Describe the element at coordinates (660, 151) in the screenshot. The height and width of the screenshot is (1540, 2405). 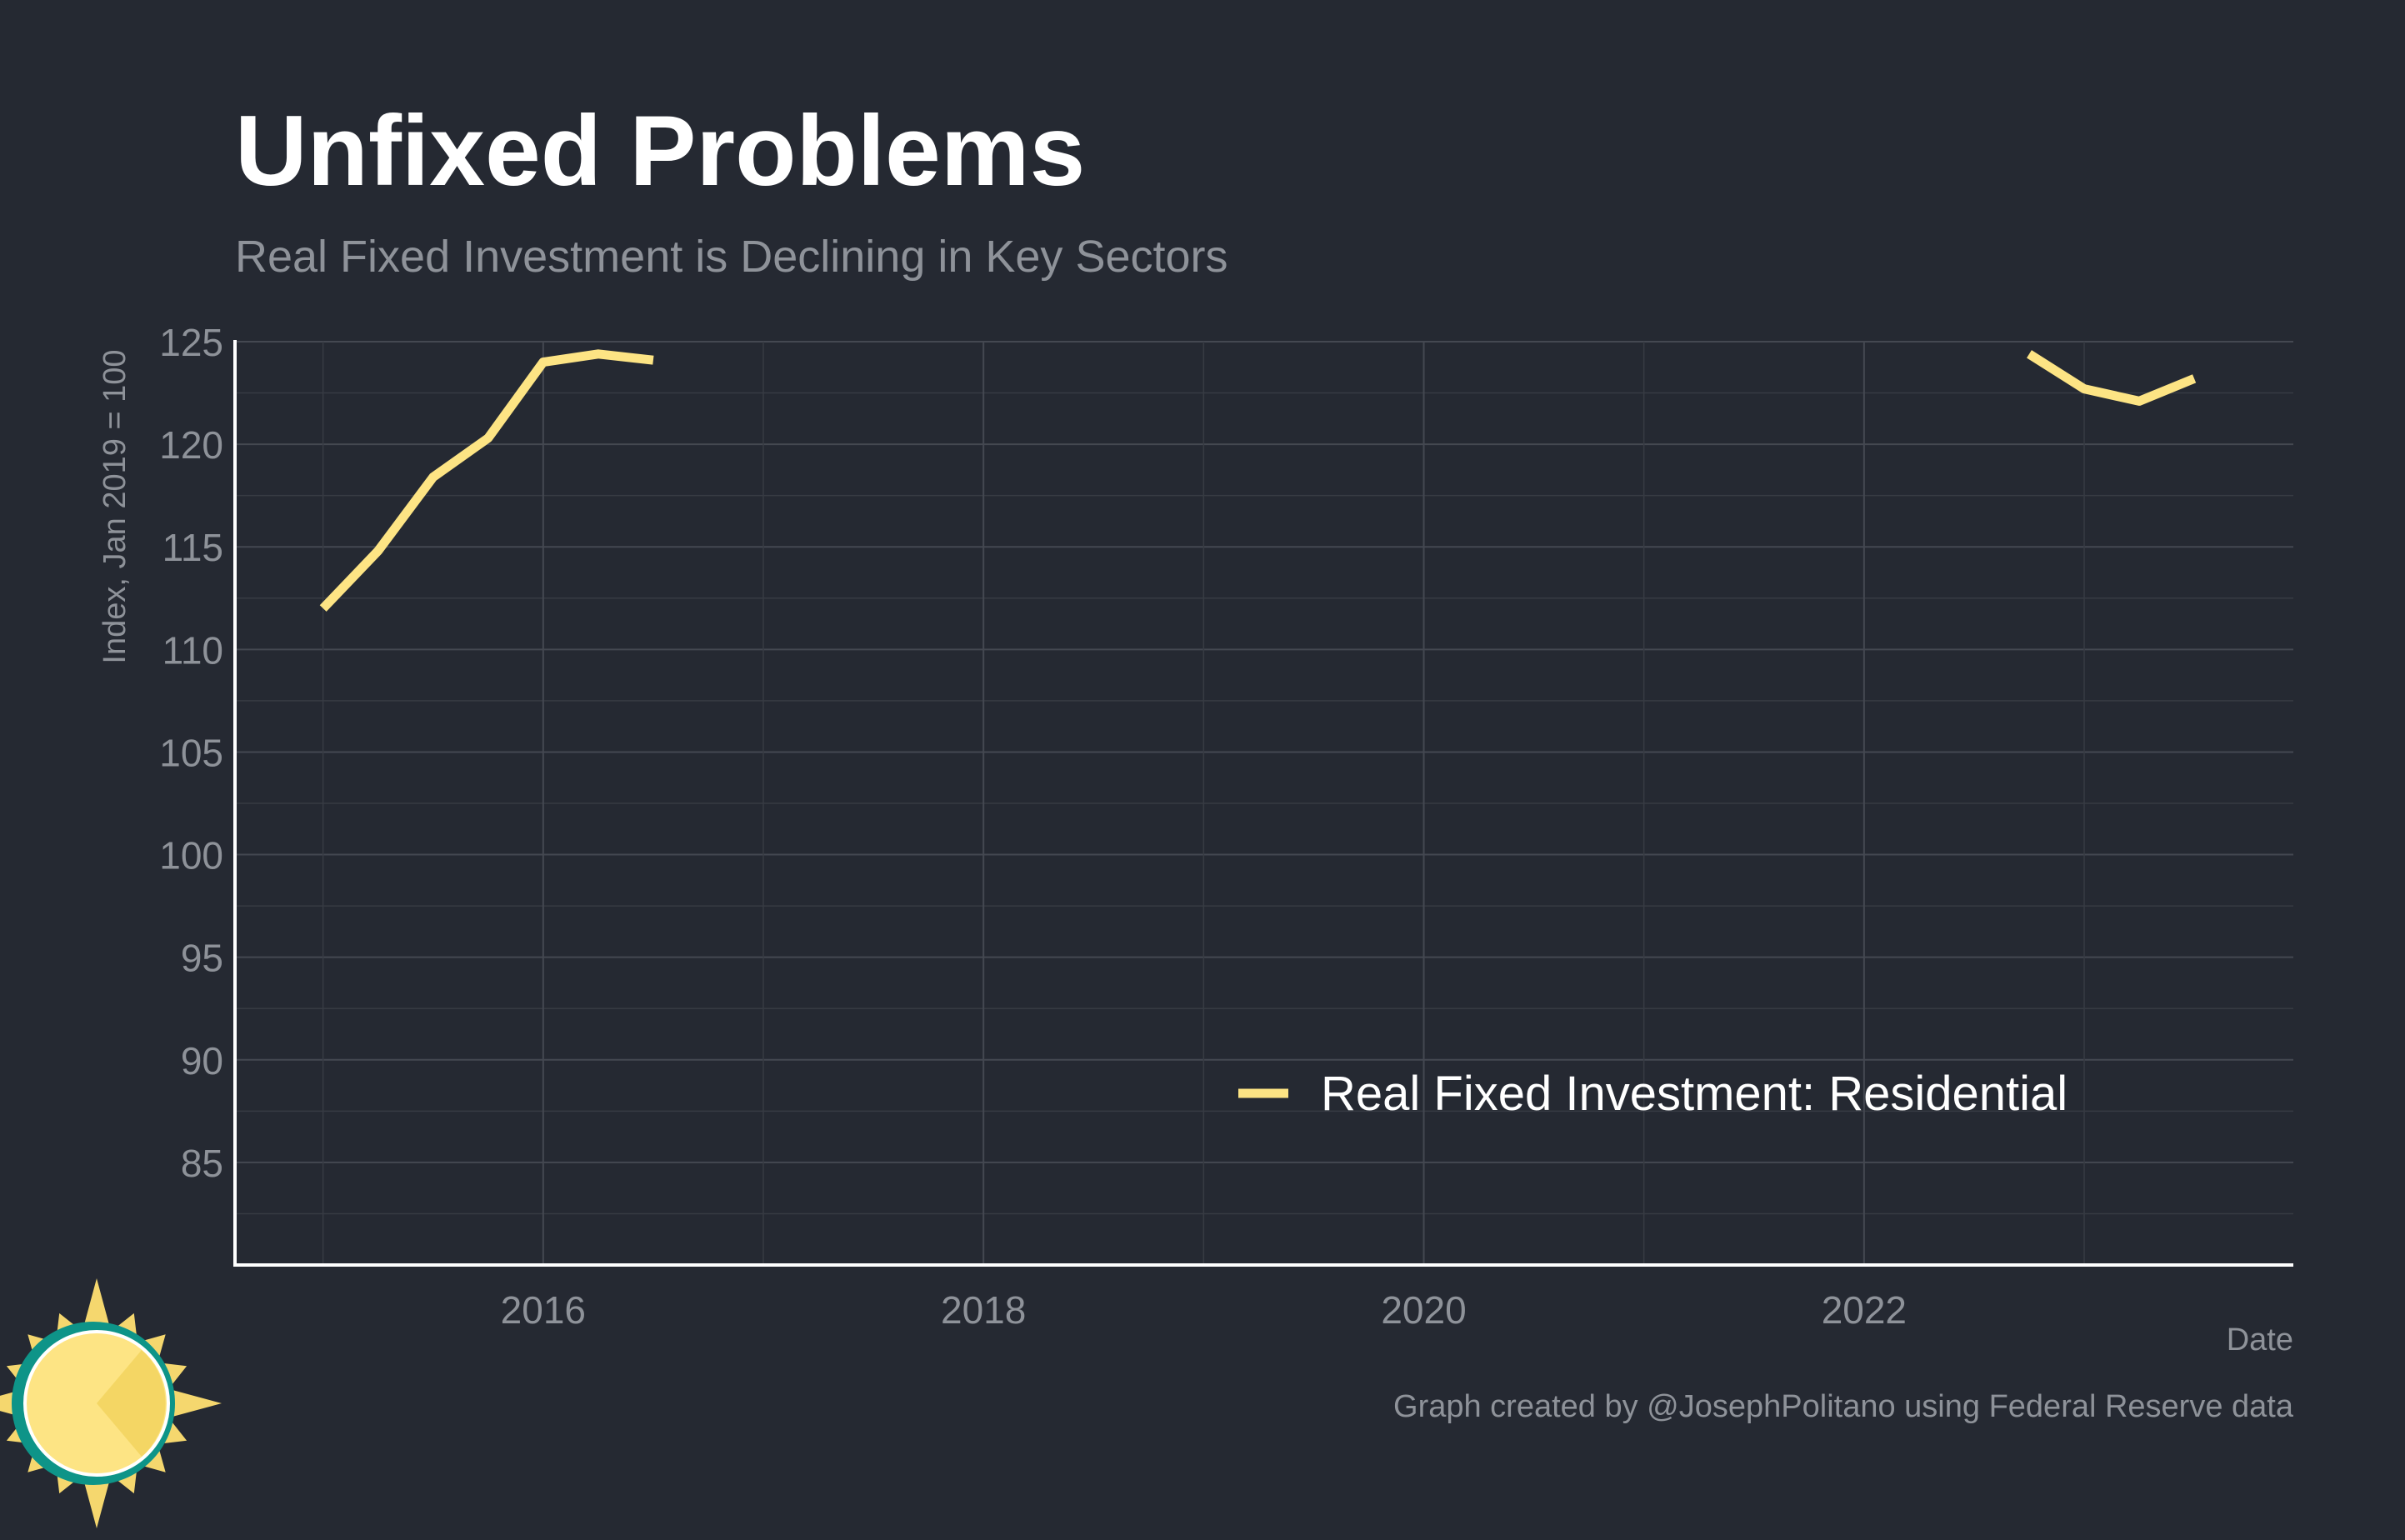
I see `chart-title: Unfixed Problems` at that location.